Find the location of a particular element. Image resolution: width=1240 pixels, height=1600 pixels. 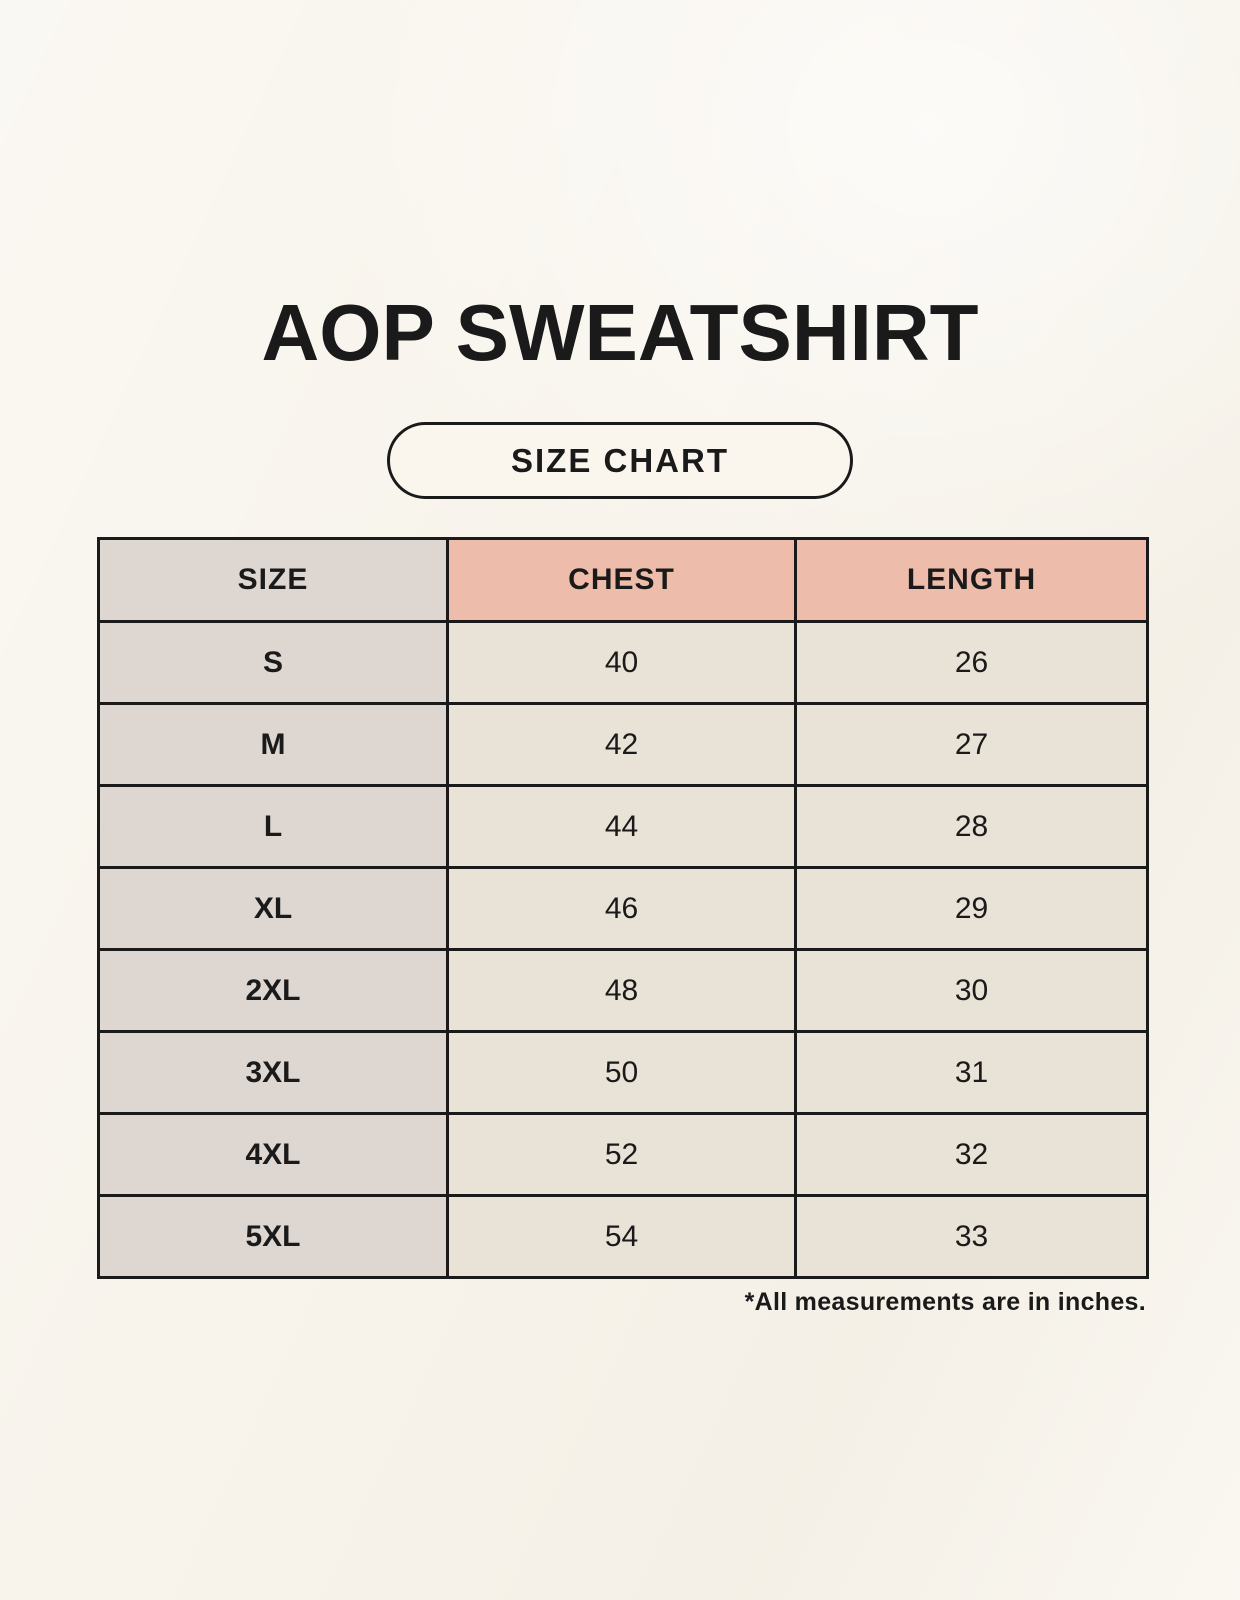

table-row: S 40 26 is located at coordinates (623, 662).